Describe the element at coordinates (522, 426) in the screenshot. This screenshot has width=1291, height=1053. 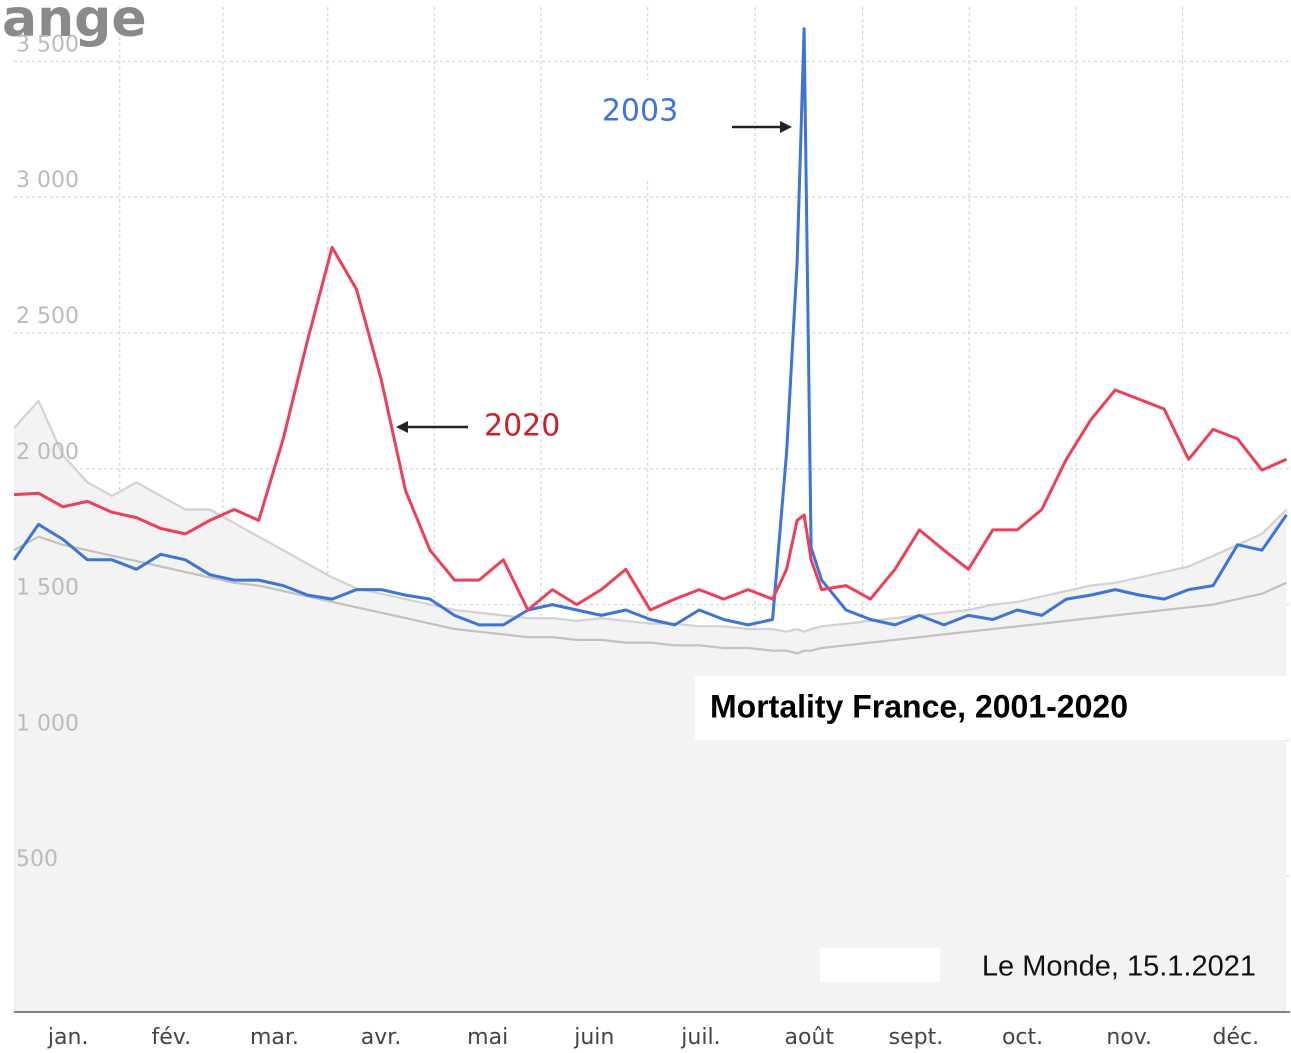
I see `annotation-2020: 2020` at that location.